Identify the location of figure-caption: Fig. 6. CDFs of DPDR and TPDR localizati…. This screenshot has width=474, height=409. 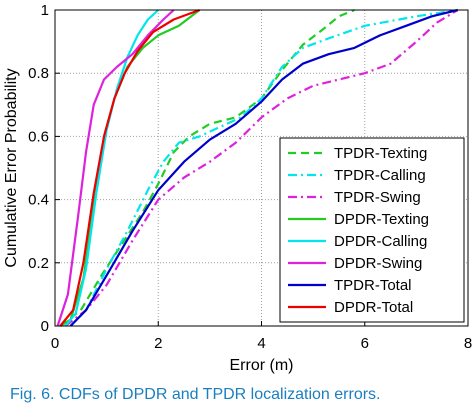
(195, 395).